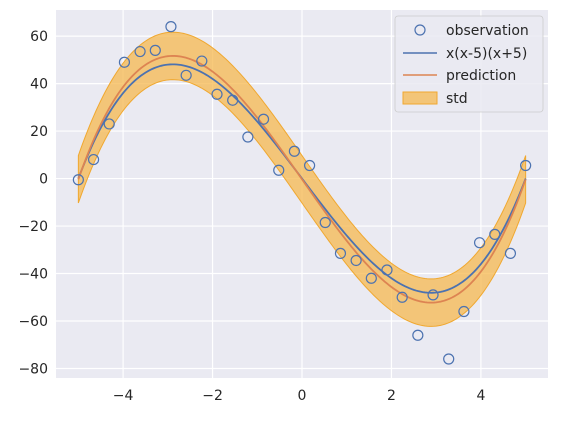  Describe the element at coordinates (33, 227) in the screenshot. I see `y-tick-label: −20` at that location.